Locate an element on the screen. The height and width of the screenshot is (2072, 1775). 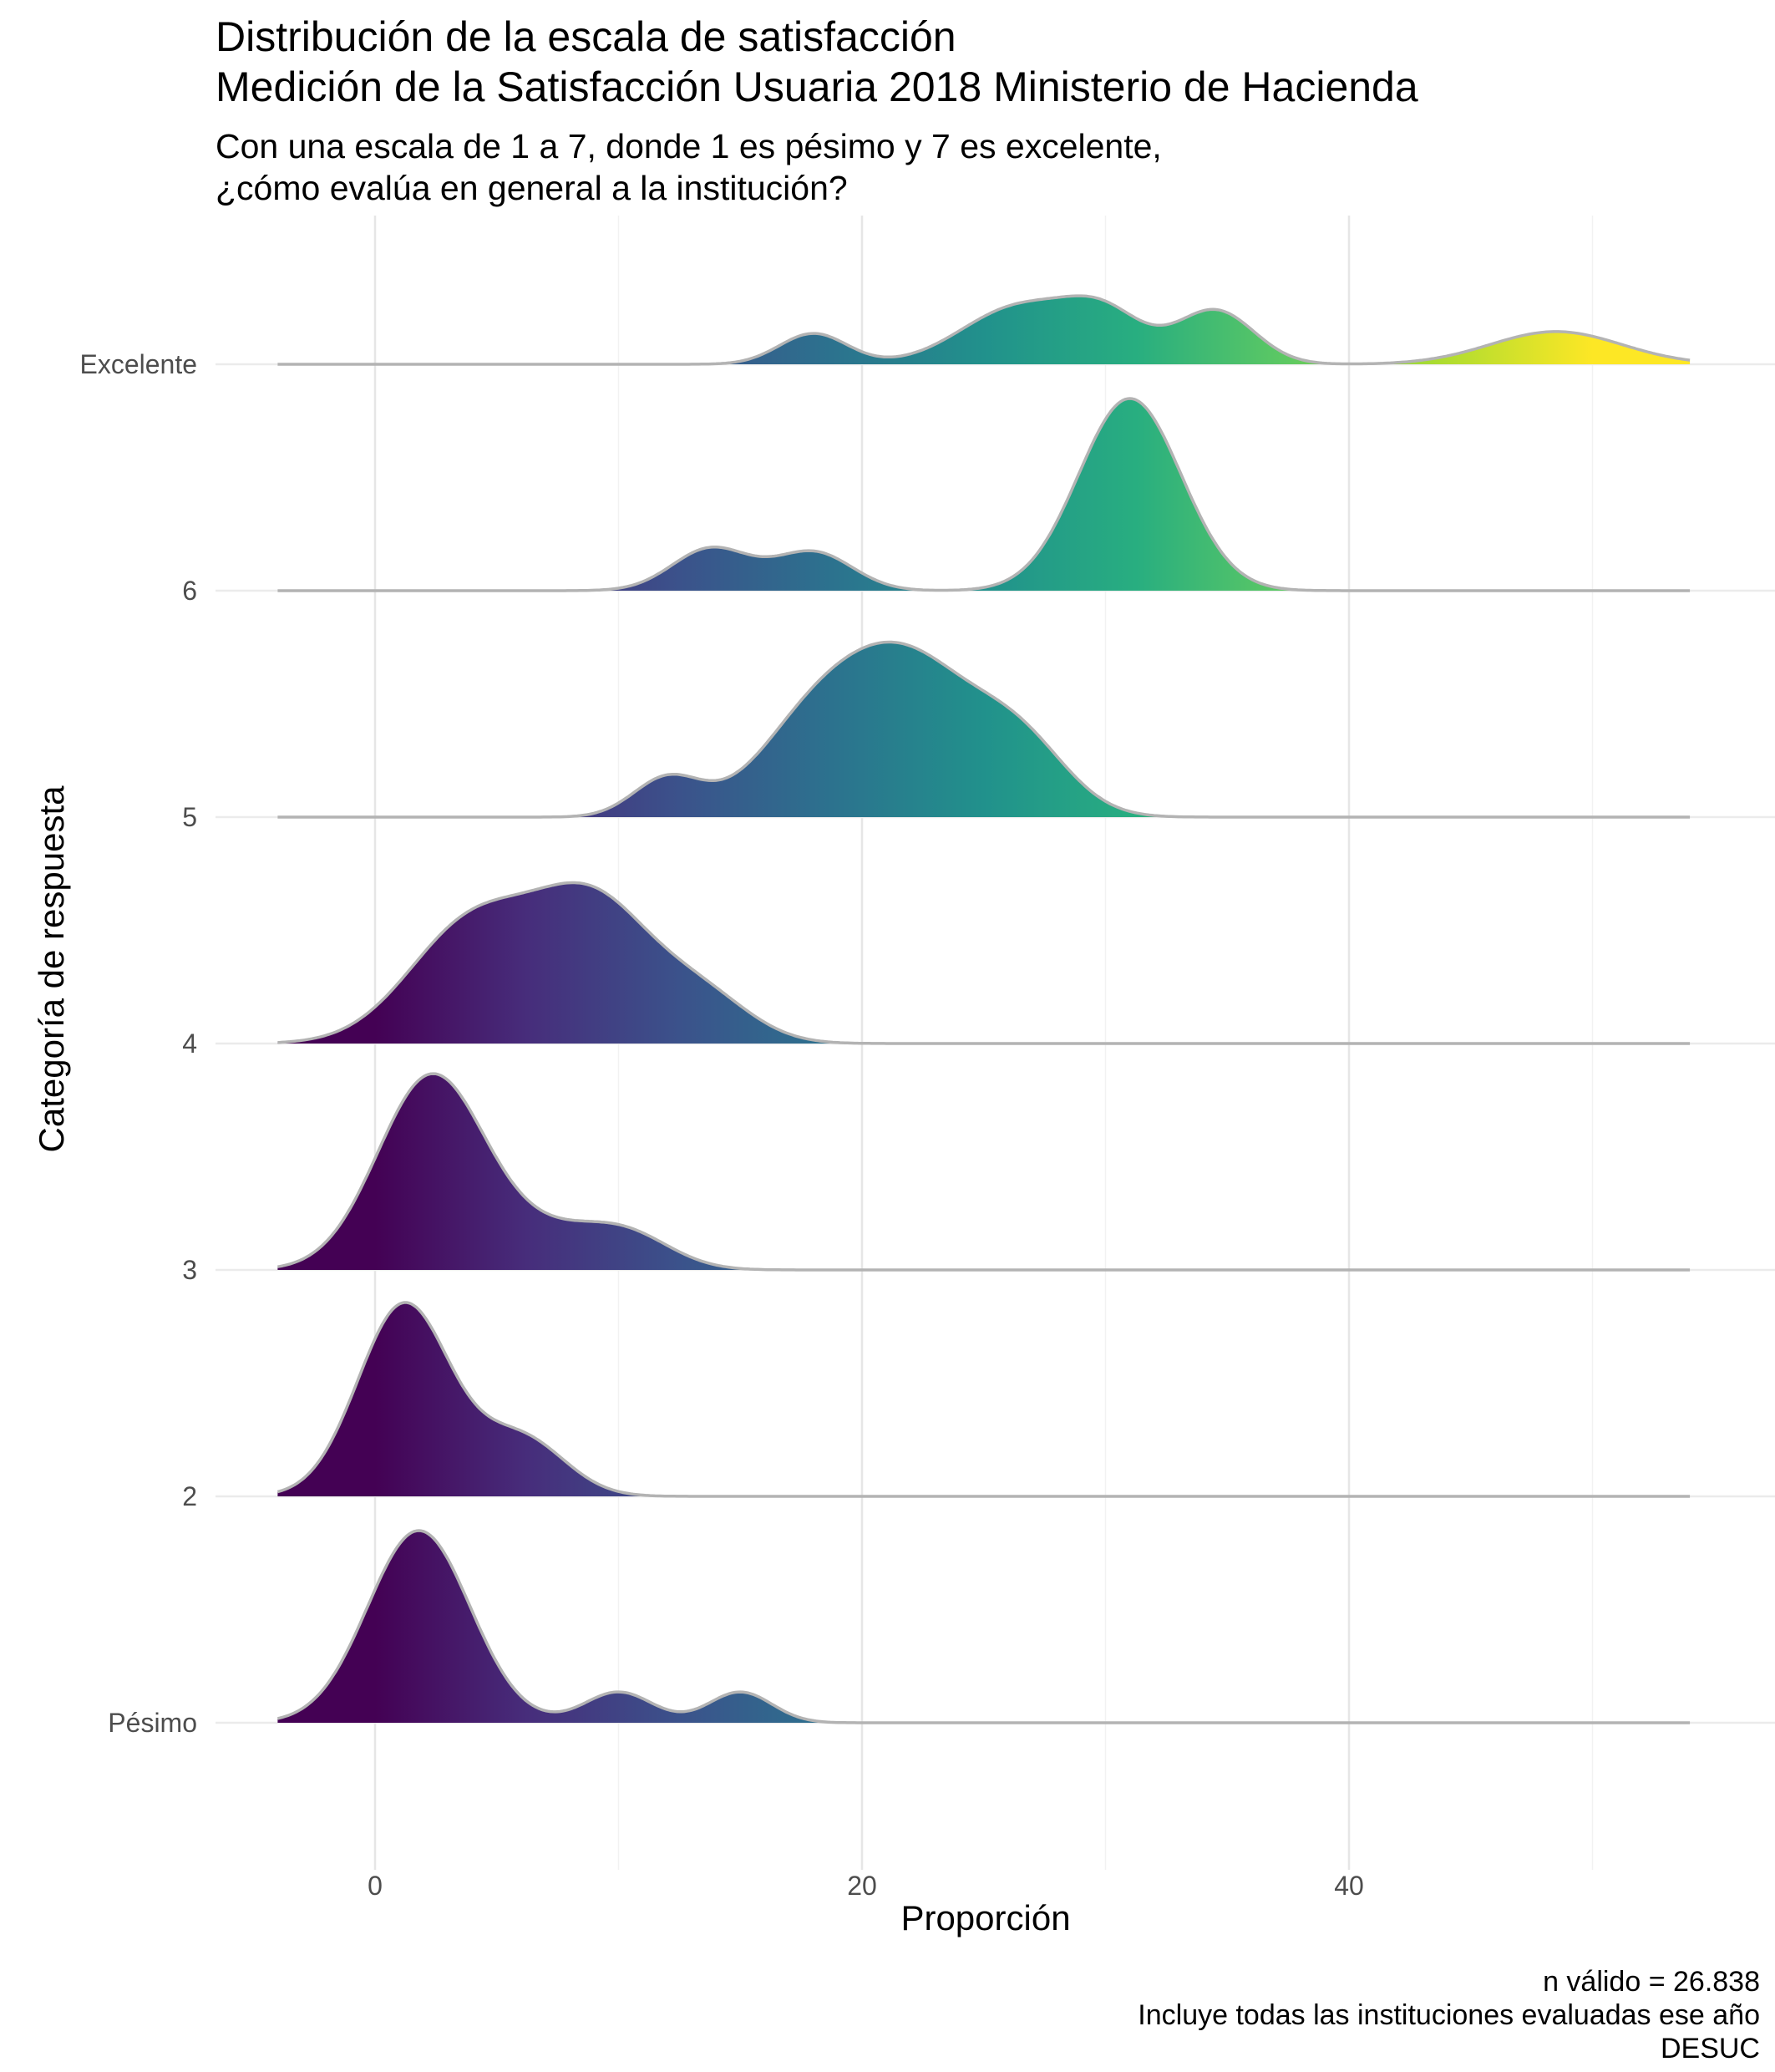
ridge-excelente is located at coordinates (984, 330).